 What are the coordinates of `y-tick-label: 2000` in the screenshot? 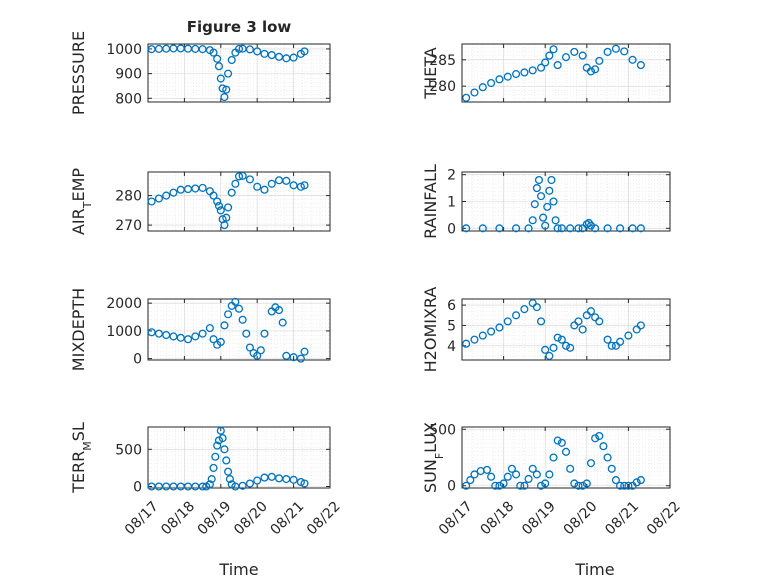 It's located at (124, 304).